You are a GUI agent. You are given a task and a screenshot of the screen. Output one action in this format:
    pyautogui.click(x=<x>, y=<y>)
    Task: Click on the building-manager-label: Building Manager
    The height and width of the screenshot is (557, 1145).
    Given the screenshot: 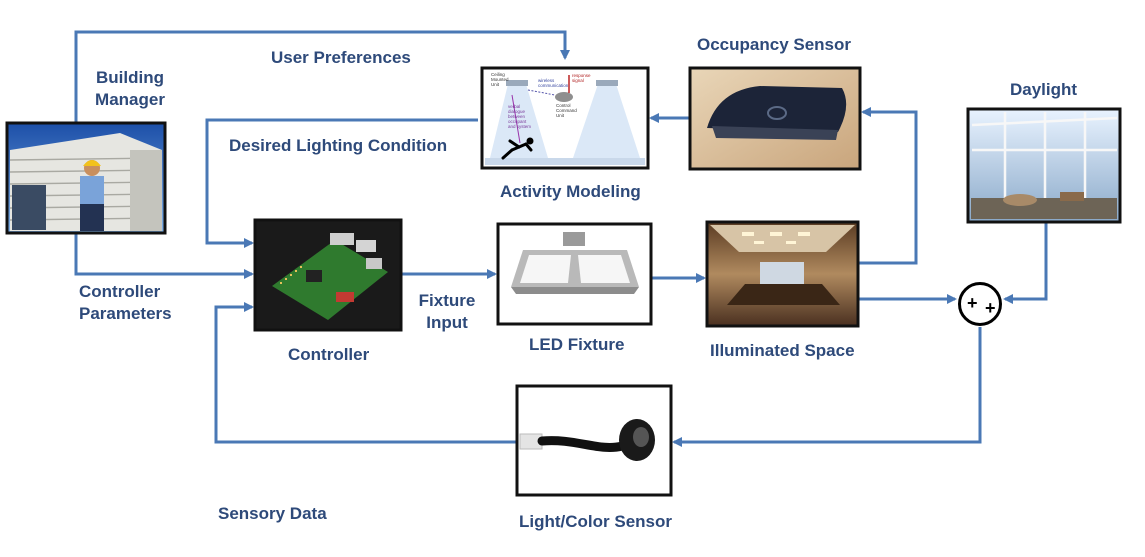 What is the action you would take?
    pyautogui.click(x=130, y=89)
    